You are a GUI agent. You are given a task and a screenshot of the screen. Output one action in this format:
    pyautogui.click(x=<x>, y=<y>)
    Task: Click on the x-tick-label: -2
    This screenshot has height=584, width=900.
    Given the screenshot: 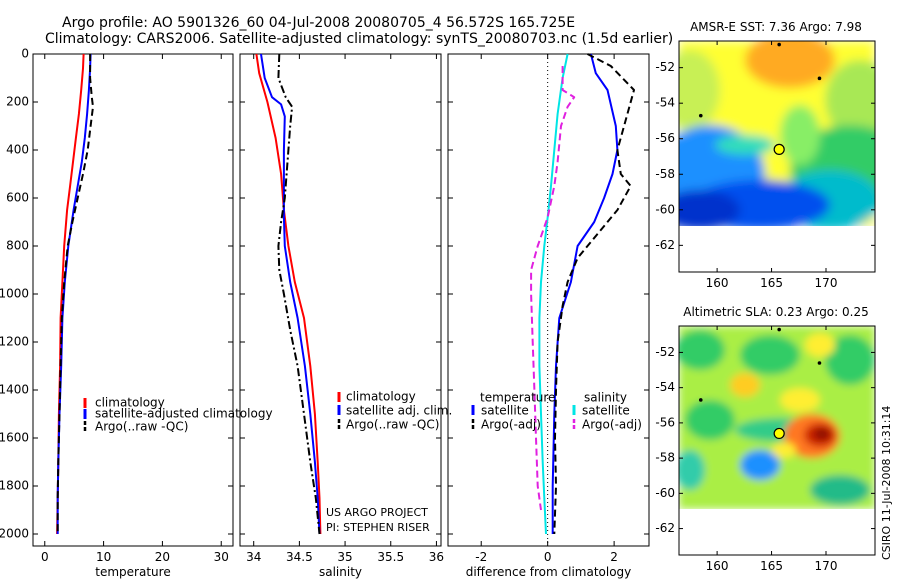 What is the action you would take?
    pyautogui.click(x=481, y=557)
    